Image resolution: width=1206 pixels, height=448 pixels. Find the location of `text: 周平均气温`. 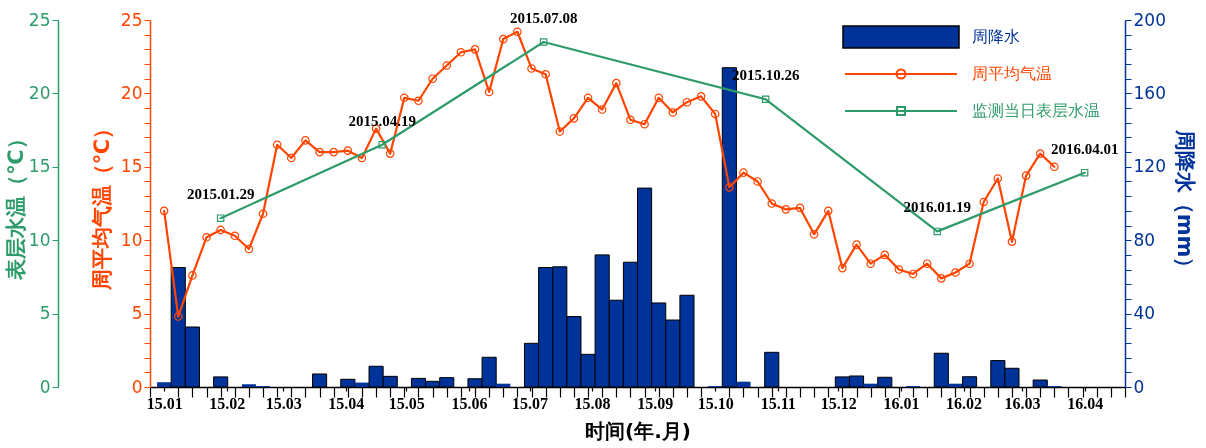

text: 周平均气温 is located at coordinates (1012, 73).